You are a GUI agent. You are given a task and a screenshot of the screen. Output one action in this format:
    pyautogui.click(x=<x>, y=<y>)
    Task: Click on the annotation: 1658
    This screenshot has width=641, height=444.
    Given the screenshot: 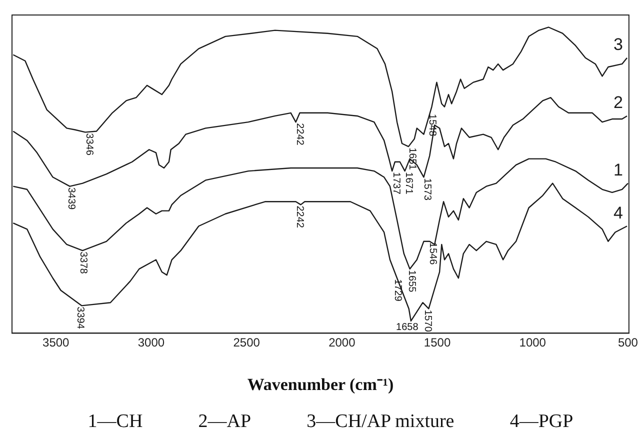 What is the action you would take?
    pyautogui.click(x=407, y=327)
    